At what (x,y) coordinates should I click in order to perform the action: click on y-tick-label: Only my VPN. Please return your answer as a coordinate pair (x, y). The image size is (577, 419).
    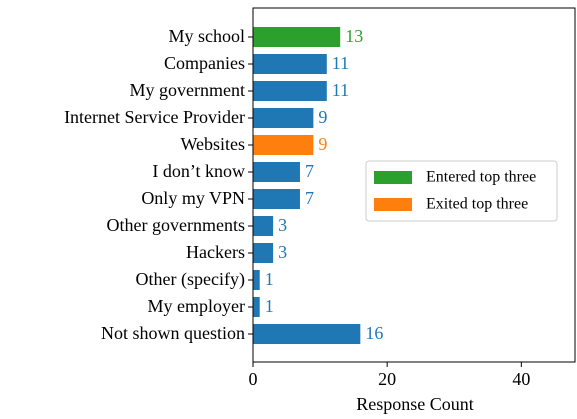
    Looking at the image, I should click on (193, 198).